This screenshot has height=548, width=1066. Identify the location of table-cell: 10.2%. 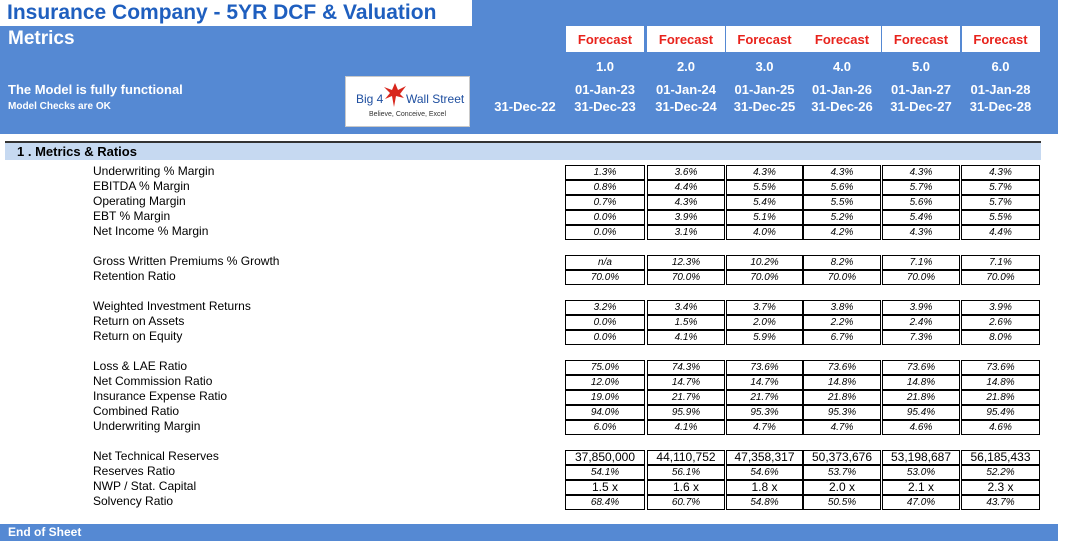
(764, 262).